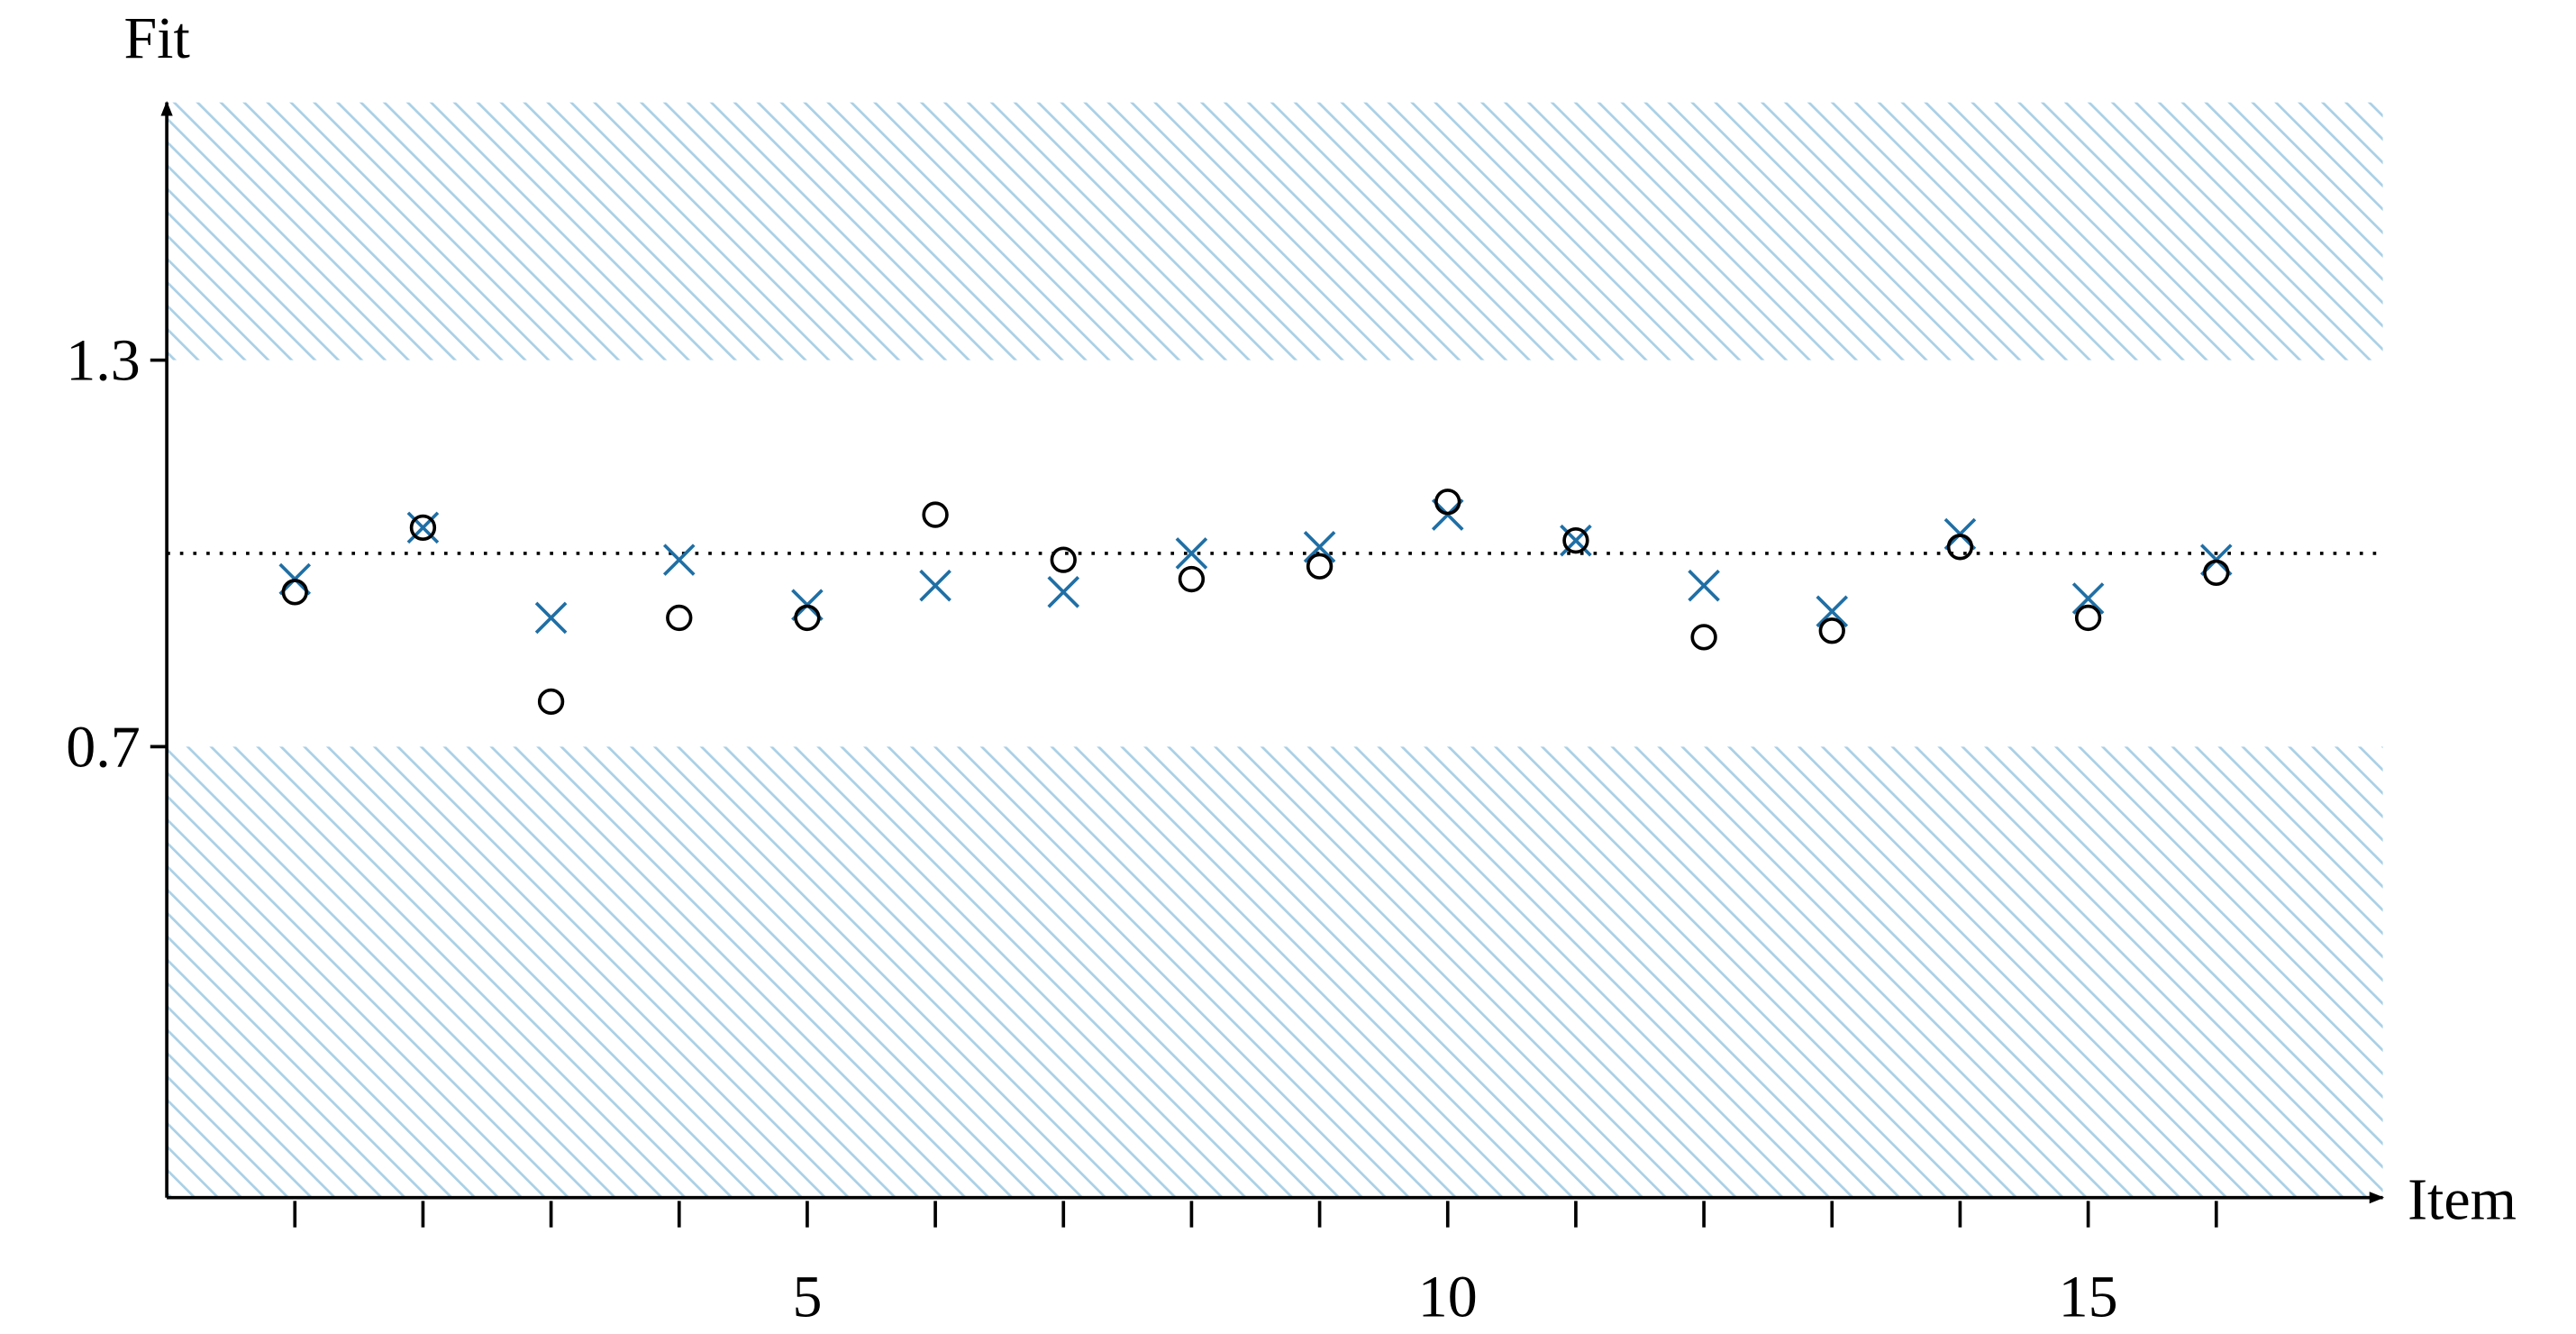  I want to click on x-tick-label: 10, so click(1448, 1297).